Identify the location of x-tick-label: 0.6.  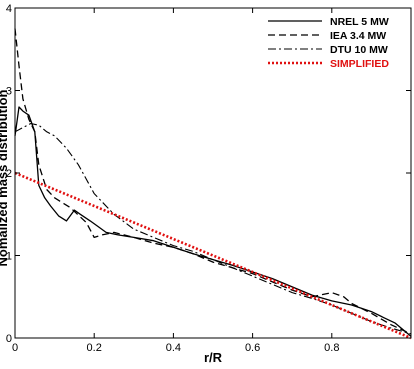
(252, 348).